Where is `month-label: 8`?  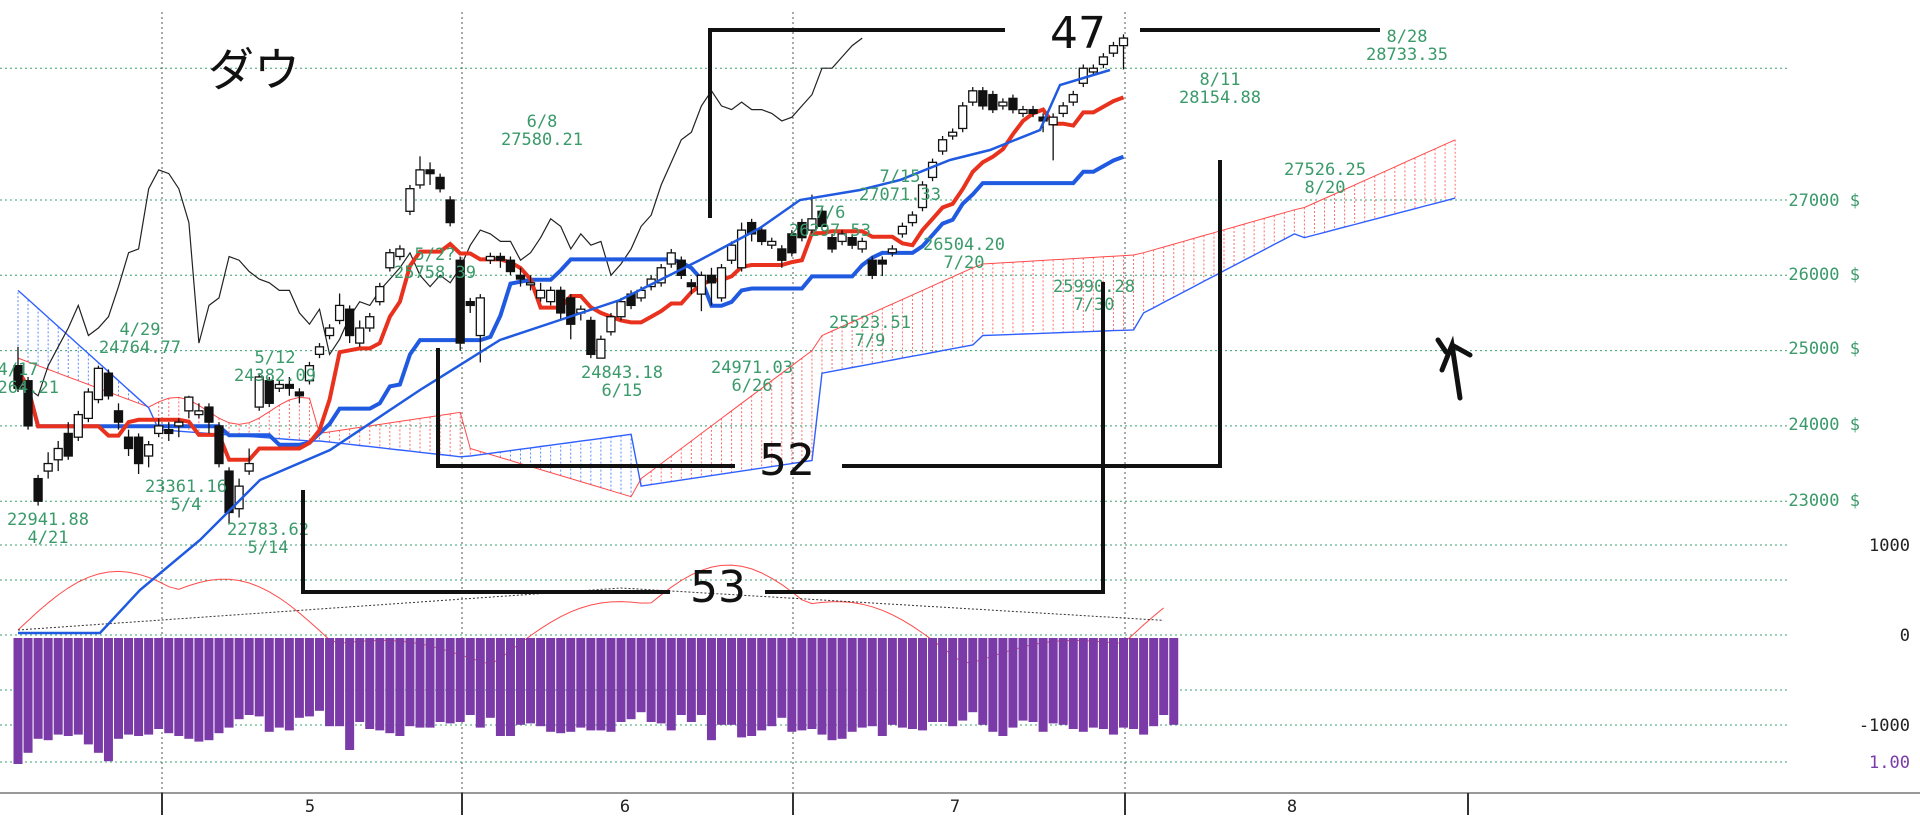 month-label: 8 is located at coordinates (1292, 807).